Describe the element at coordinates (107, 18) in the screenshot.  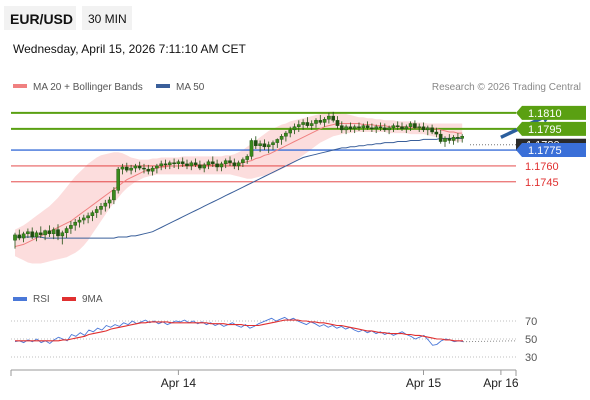
I see `timeframe-box` at that location.